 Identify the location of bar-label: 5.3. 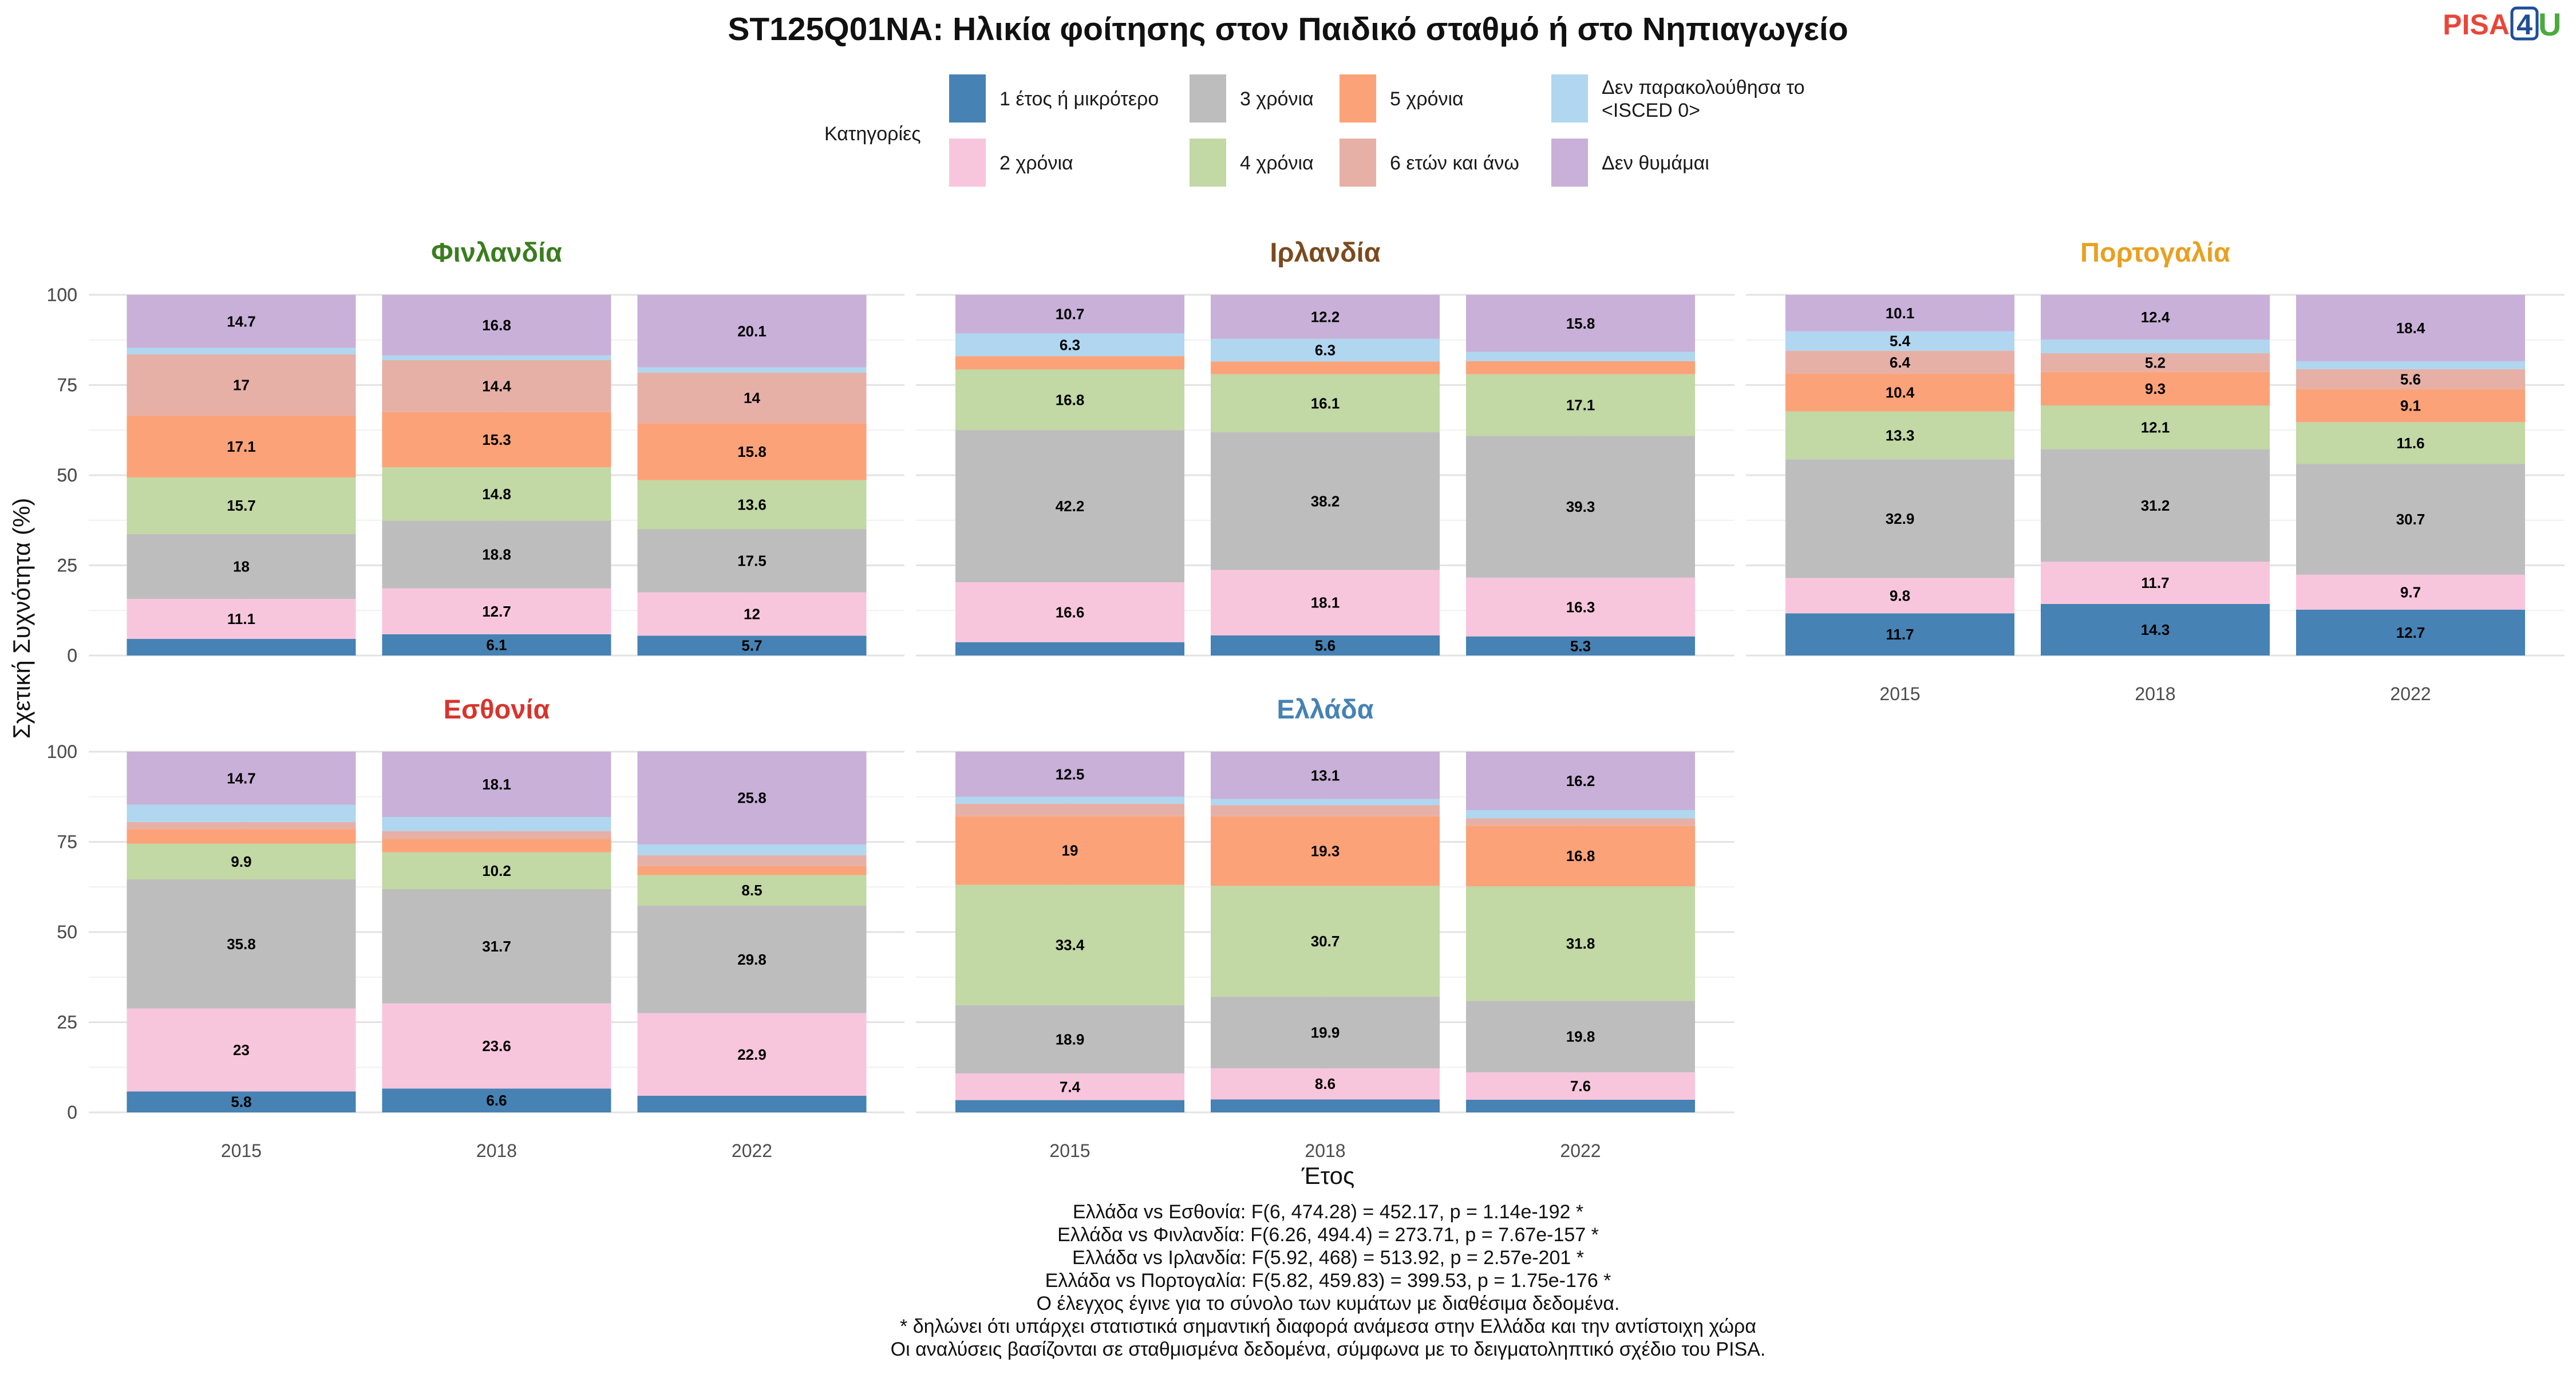
(1580, 645).